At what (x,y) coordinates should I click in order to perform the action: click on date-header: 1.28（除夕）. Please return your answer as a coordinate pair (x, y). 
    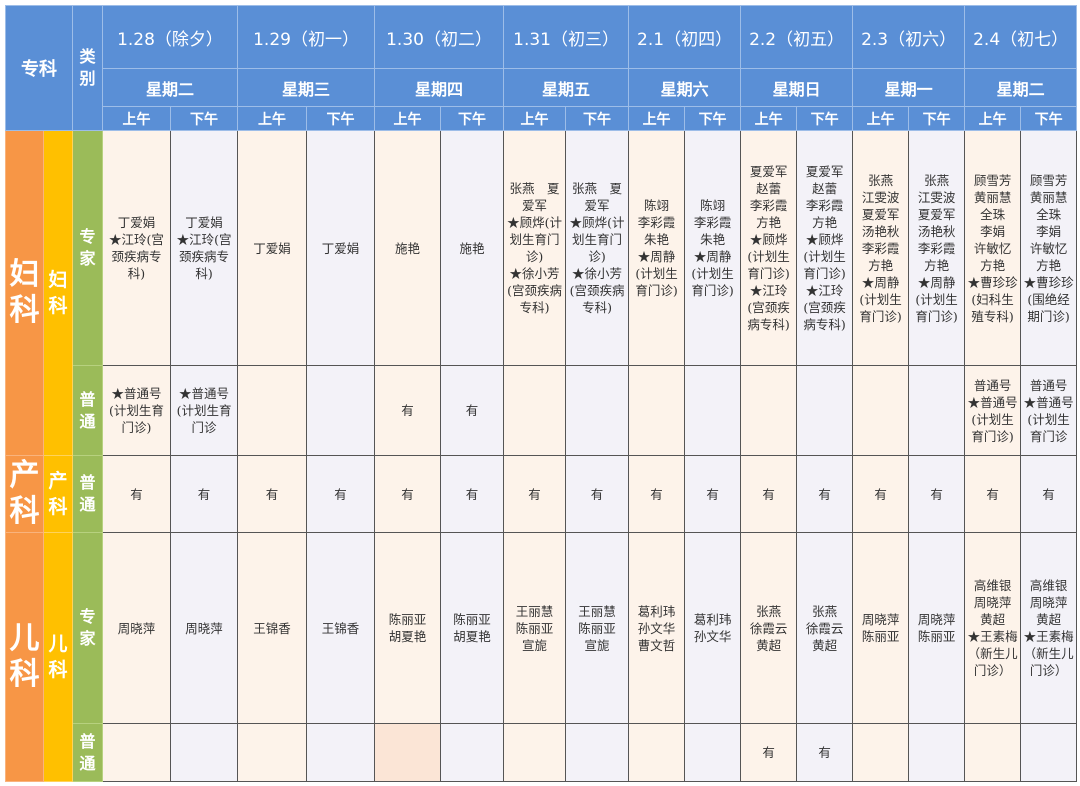
    Looking at the image, I should click on (170, 37).